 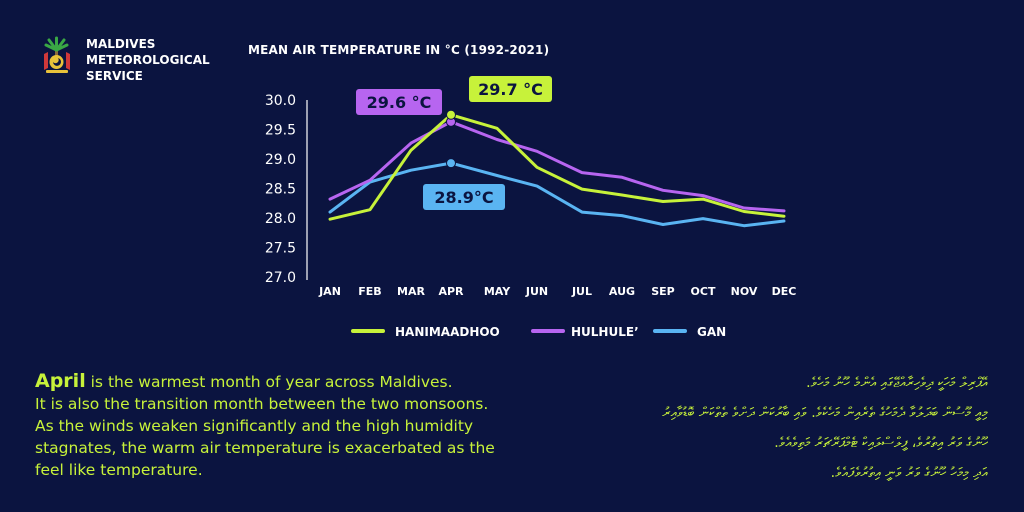 What do you see at coordinates (280, 190) in the screenshot?
I see `y-tick-label: 28.5` at bounding box center [280, 190].